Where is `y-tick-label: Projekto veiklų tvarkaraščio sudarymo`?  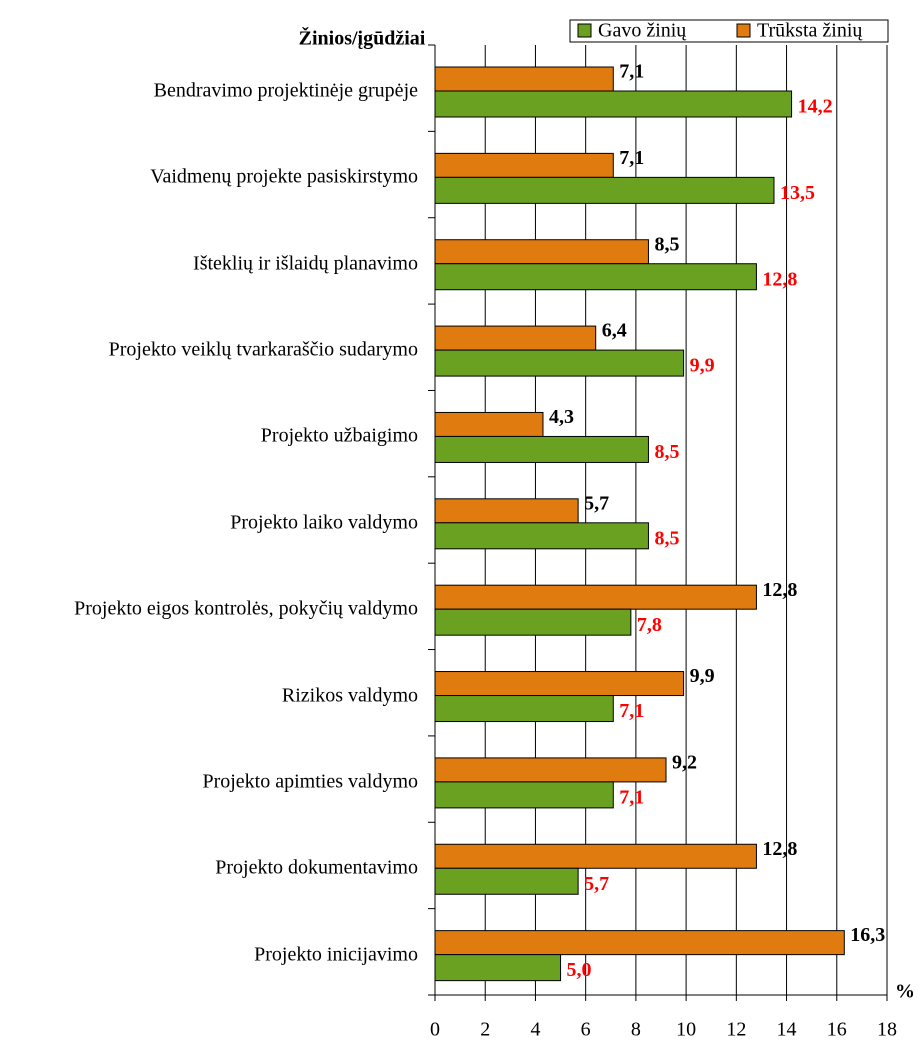
y-tick-label: Projekto veiklų tvarkaraščio sudarymo is located at coordinates (263, 350).